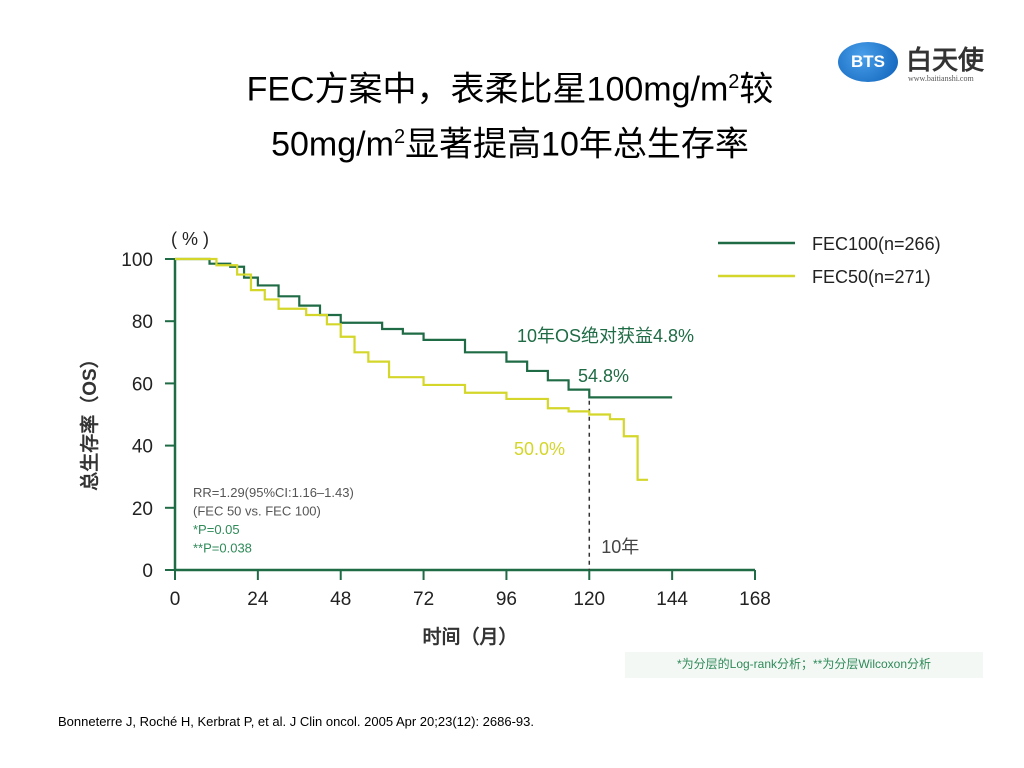 The width and height of the screenshot is (1024, 768). Describe the element at coordinates (672, 599) in the screenshot. I see `x-tick-label: 144` at that location.